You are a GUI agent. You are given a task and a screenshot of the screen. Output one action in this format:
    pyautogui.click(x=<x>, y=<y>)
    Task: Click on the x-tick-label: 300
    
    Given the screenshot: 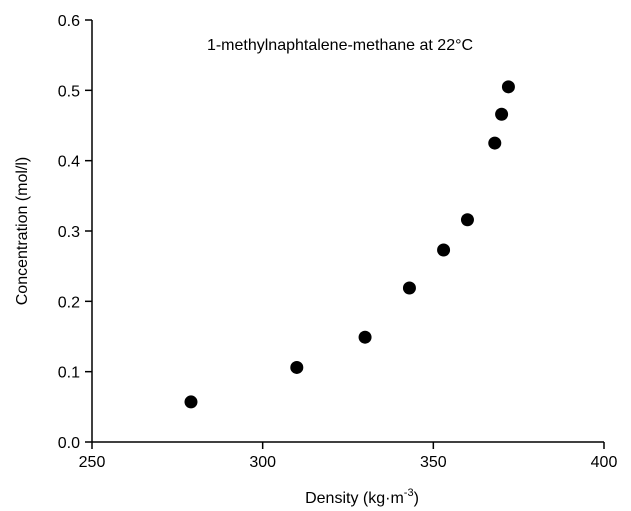 What is the action you would take?
    pyautogui.click(x=262, y=462)
    